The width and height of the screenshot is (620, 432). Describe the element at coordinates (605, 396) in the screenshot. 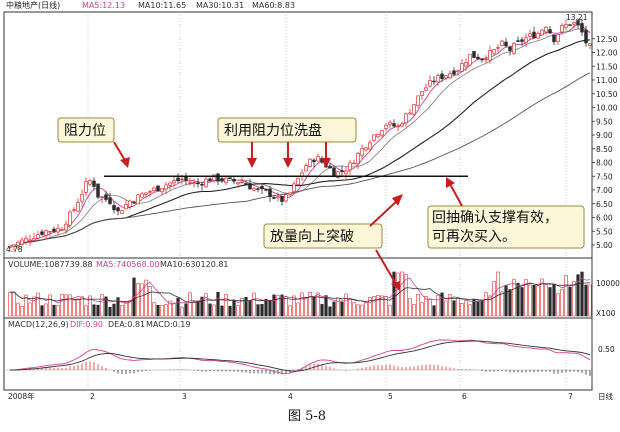

I see `x-tick-label: 日线` at that location.